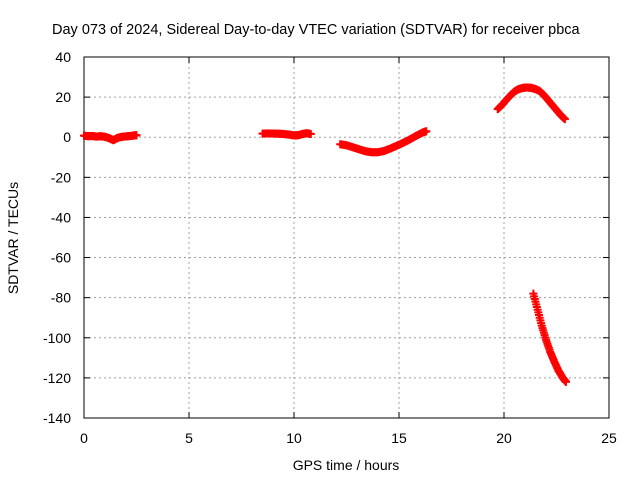  What do you see at coordinates (61, 298) in the screenshot?
I see `y-tick-label: -80` at bounding box center [61, 298].